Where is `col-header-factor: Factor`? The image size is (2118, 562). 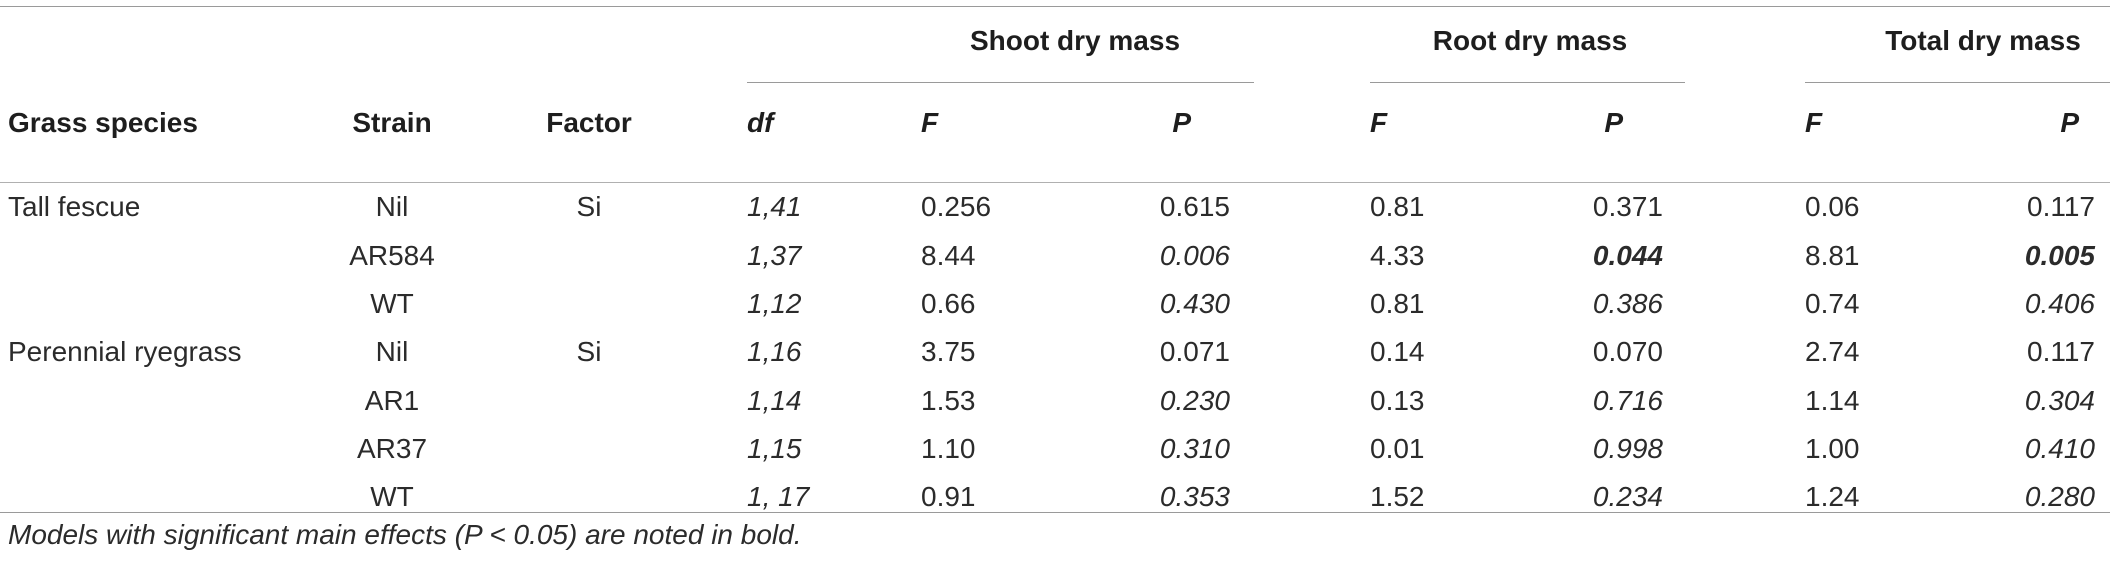 col-header-factor: Factor is located at coordinates (589, 122).